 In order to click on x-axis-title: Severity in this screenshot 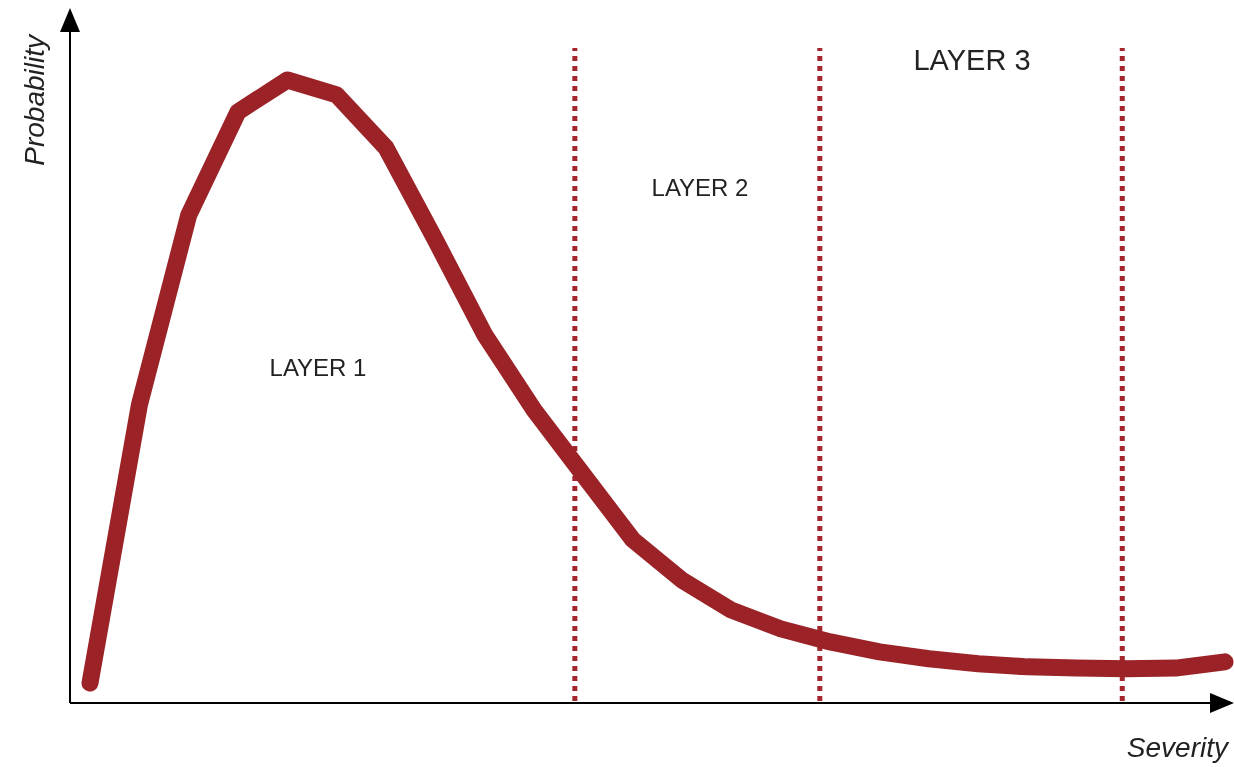, I will do `click(1178, 747)`.